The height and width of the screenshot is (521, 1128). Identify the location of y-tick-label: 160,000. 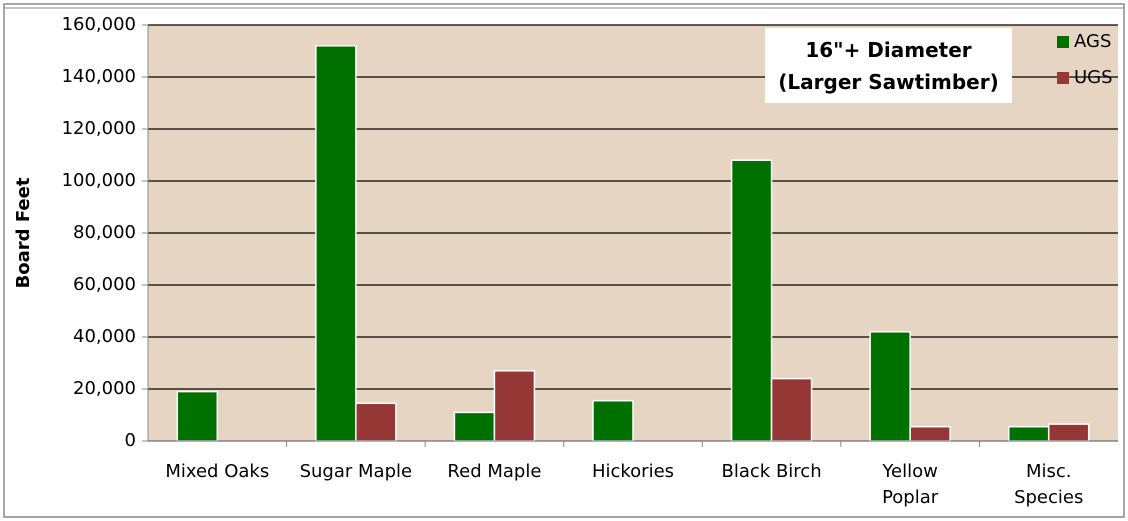
(99, 24).